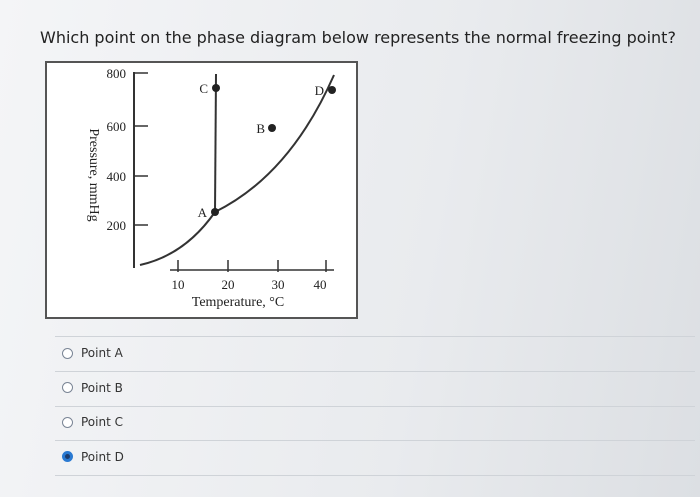 This screenshot has width=700, height=497. Describe the element at coordinates (117, 225) in the screenshot. I see `y-tick-label: 200` at that location.